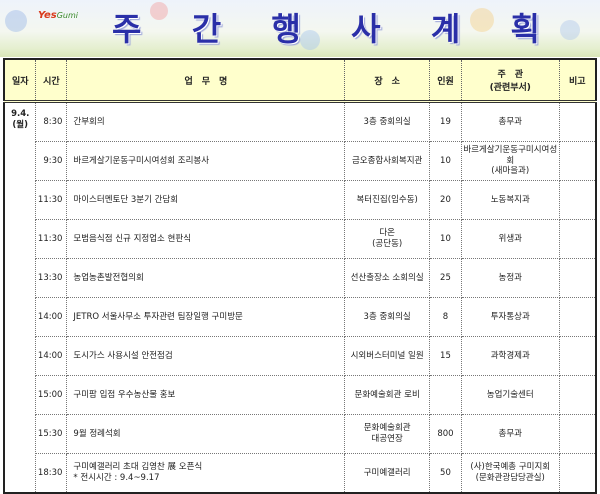 This screenshot has height=494, width=600. I want to click on host-cell: 위생과, so click(510, 239).